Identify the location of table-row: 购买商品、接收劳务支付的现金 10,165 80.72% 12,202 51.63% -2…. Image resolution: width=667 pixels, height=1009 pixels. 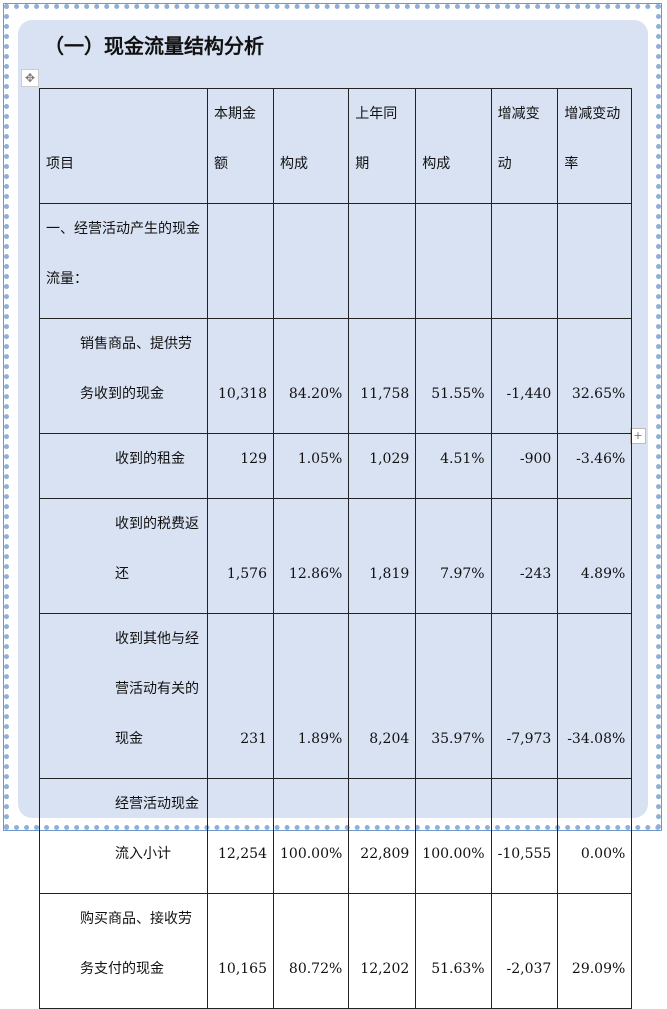
(336, 951).